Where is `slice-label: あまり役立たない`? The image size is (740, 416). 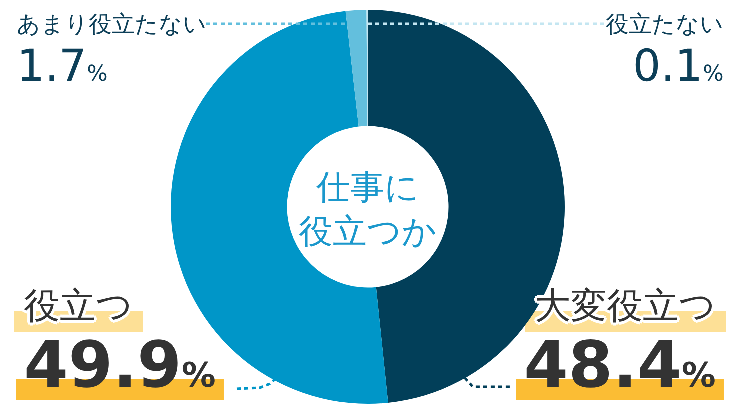
slice-label: あまり役立たない is located at coordinates (112, 25).